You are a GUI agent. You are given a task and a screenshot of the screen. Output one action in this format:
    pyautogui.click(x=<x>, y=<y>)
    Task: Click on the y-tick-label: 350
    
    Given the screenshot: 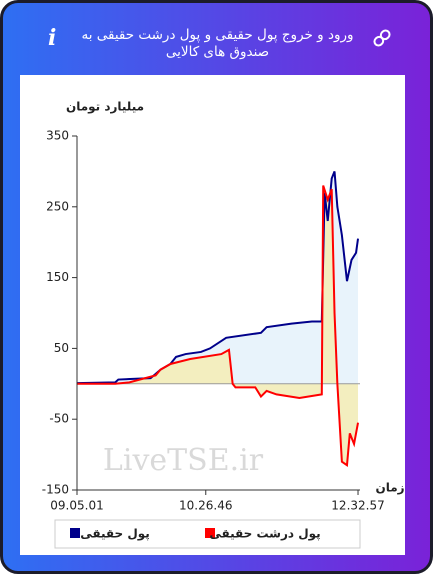 What is the action you would take?
    pyautogui.click(x=57, y=136)
    